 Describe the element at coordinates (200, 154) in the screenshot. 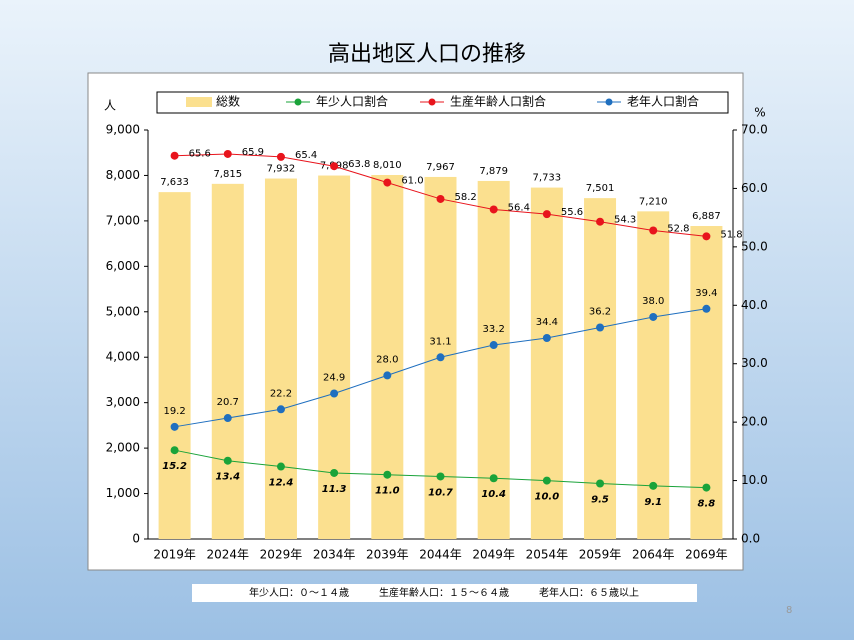

I see `point-value-label: 65.6` at that location.